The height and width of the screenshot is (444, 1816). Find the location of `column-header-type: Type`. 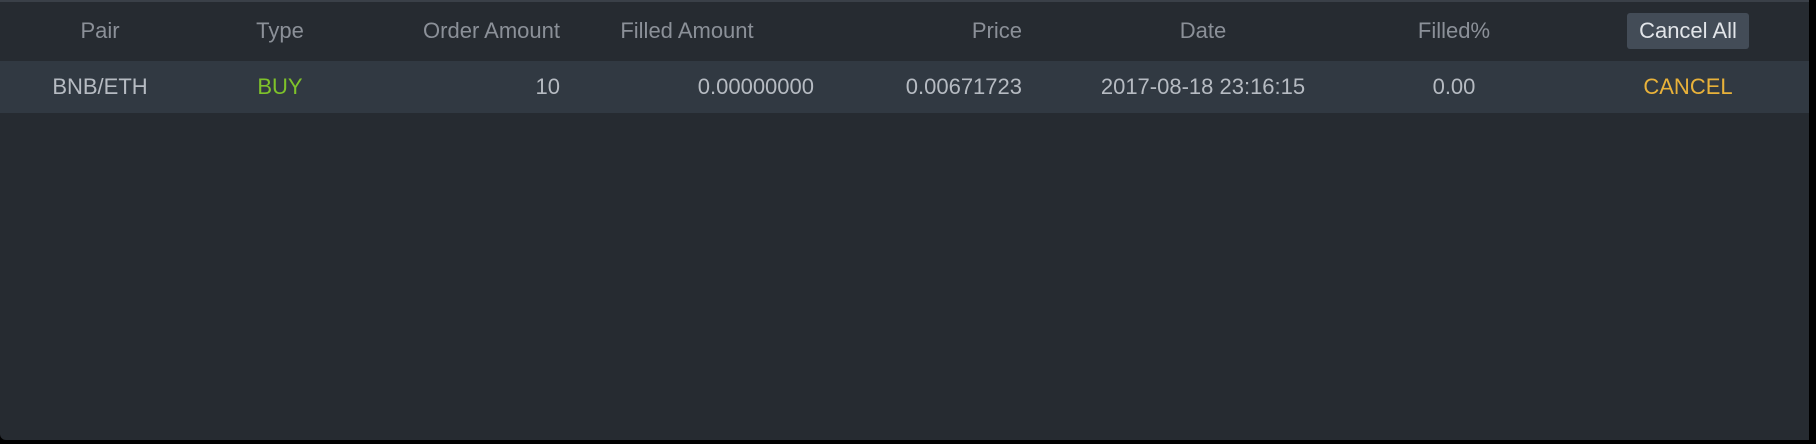

column-header-type: Type is located at coordinates (280, 30).